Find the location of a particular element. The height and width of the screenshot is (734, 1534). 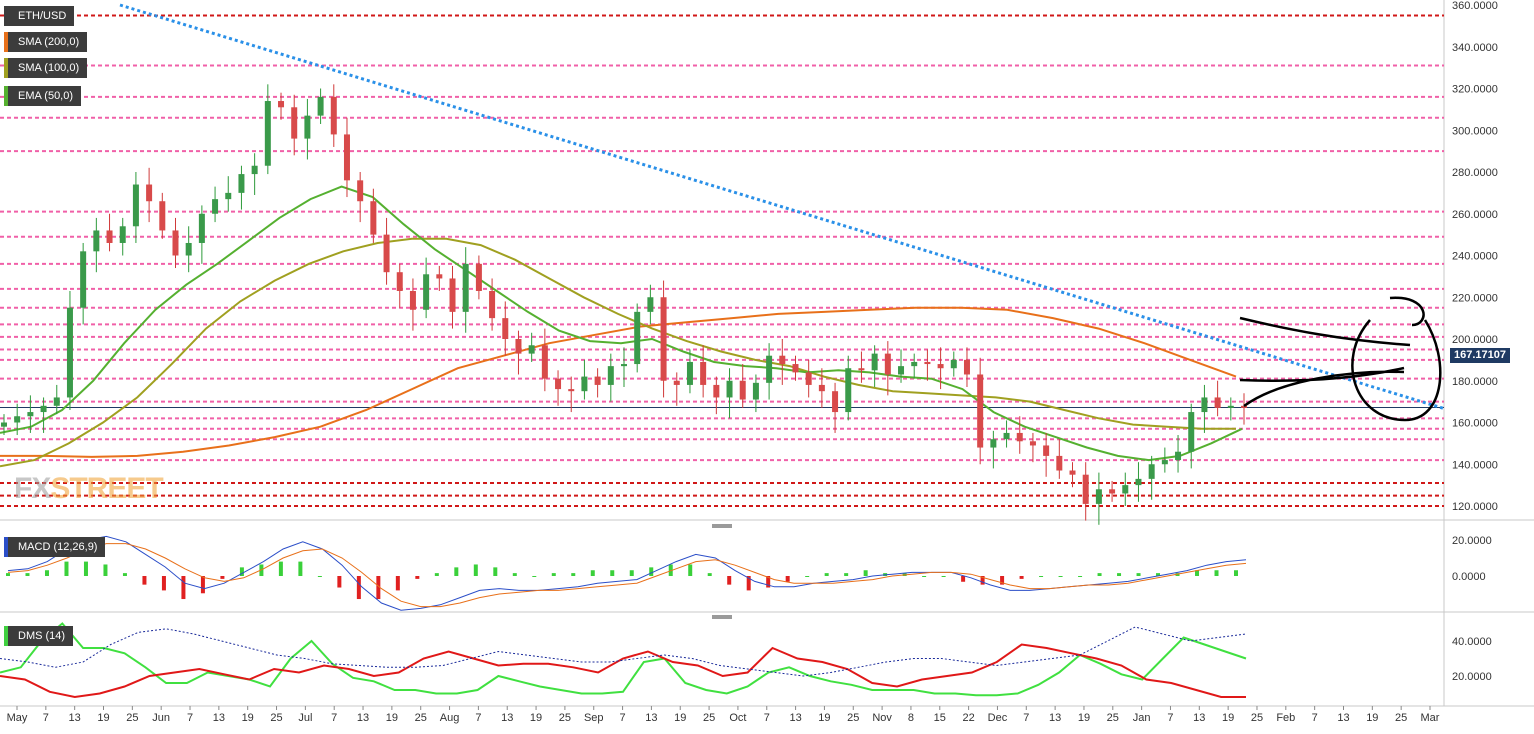

dms-y-tick: 20.0000 is located at coordinates (1472, 677).